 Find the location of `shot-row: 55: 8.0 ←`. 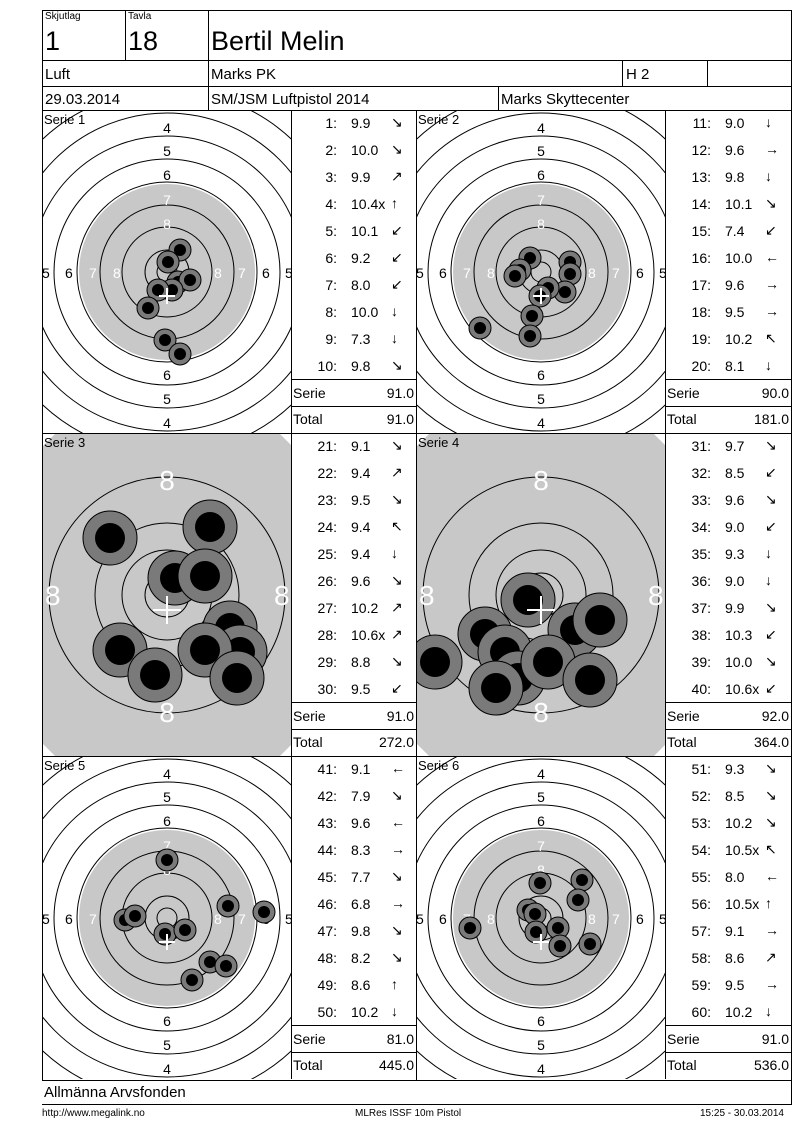

shot-row: 55: 8.0 ← is located at coordinates (728, 877).